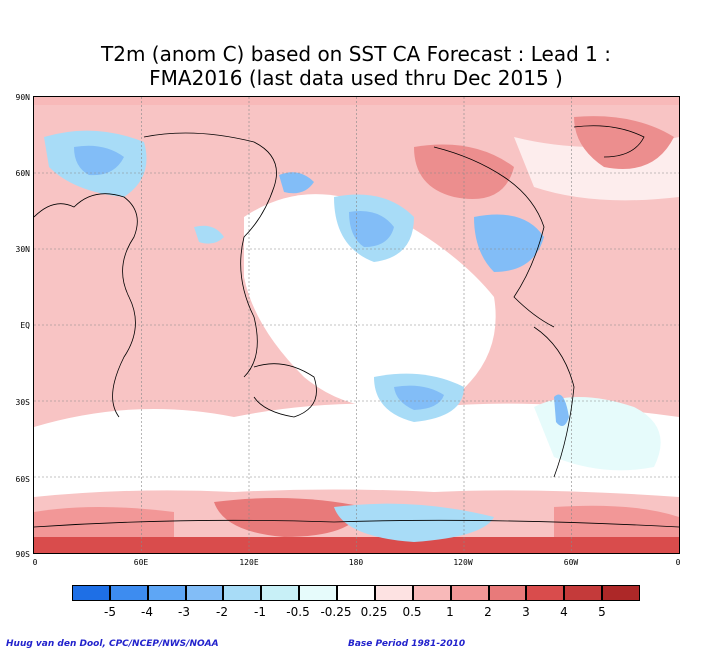 The width and height of the screenshot is (712, 650). What do you see at coordinates (296, 183) in the screenshot?
I see `kamchatka-cool` at bounding box center [296, 183].